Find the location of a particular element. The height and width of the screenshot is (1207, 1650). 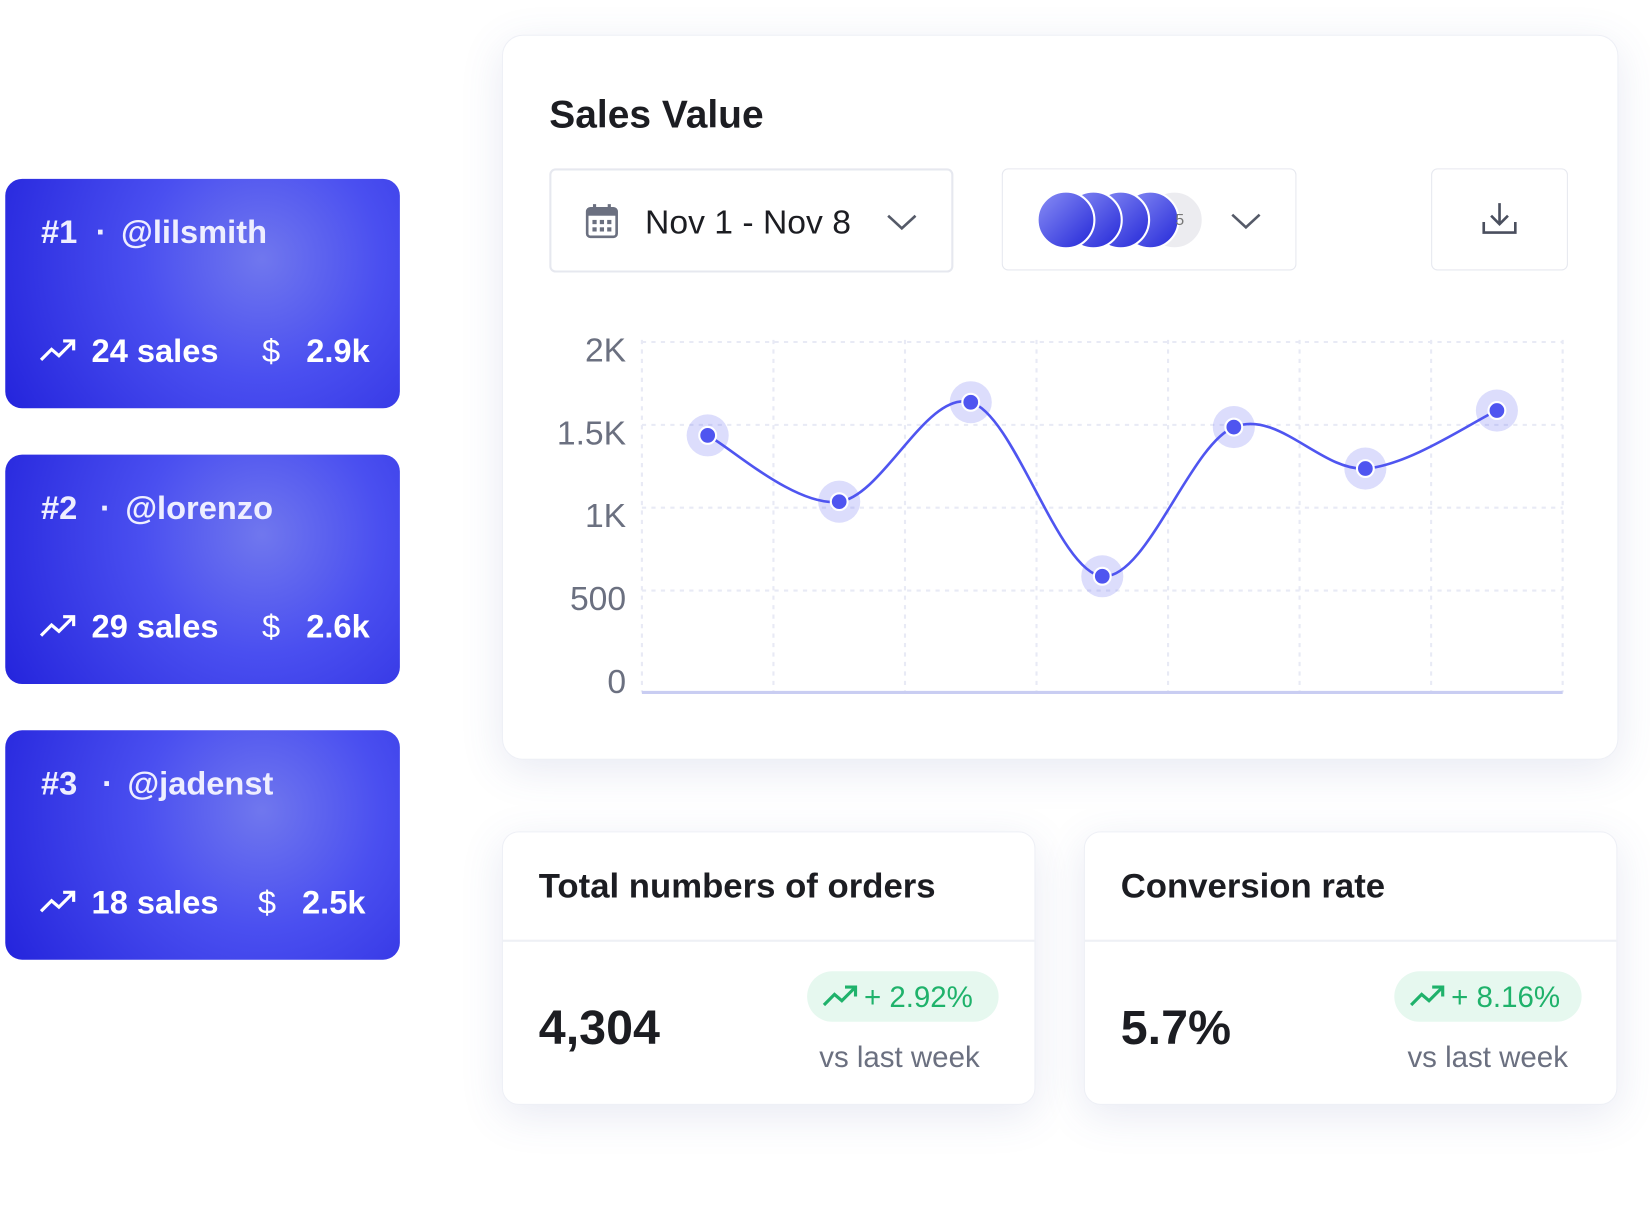

y-tick-label: 500 is located at coordinates (598, 599).